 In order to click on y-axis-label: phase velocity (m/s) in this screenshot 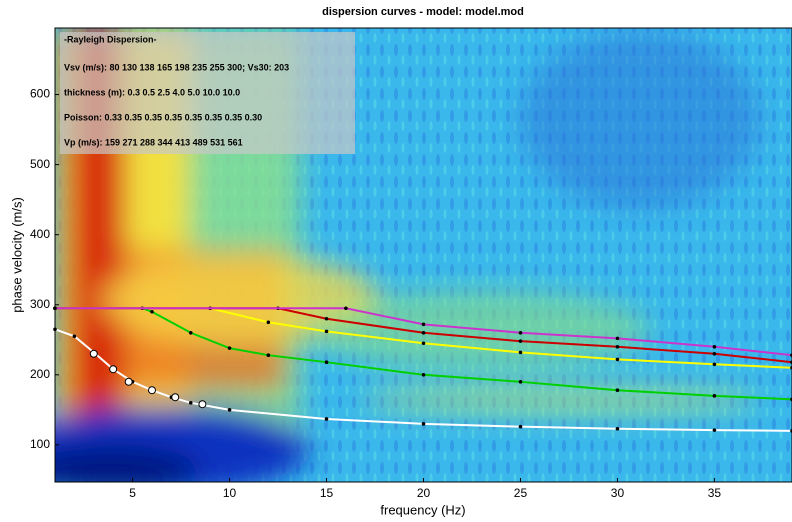, I will do `click(16, 255)`.